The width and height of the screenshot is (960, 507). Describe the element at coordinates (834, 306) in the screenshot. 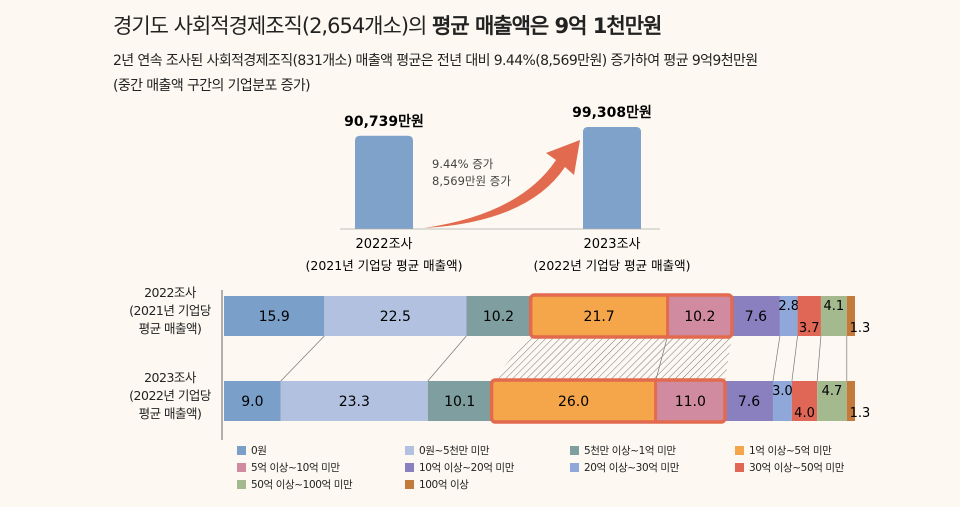

I see `segment-value-label: 4.1` at that location.